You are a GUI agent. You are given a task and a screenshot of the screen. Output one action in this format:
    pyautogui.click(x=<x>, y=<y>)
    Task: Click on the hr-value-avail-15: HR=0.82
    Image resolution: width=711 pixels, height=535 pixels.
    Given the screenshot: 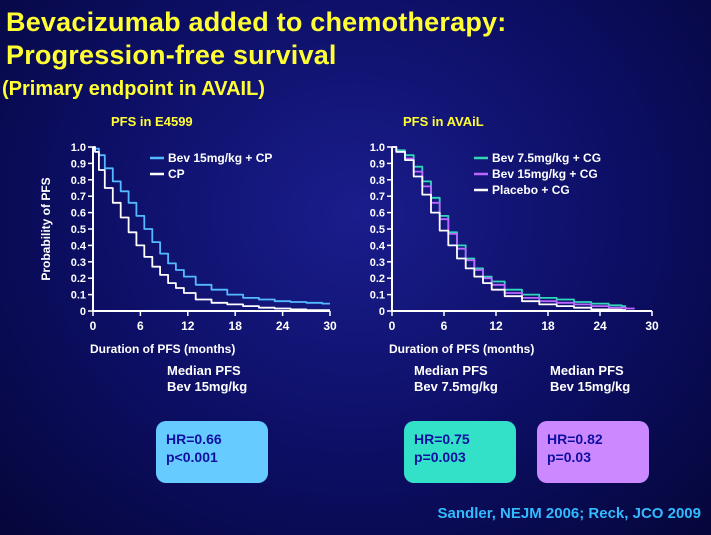 What is the action you would take?
    pyautogui.click(x=575, y=439)
    